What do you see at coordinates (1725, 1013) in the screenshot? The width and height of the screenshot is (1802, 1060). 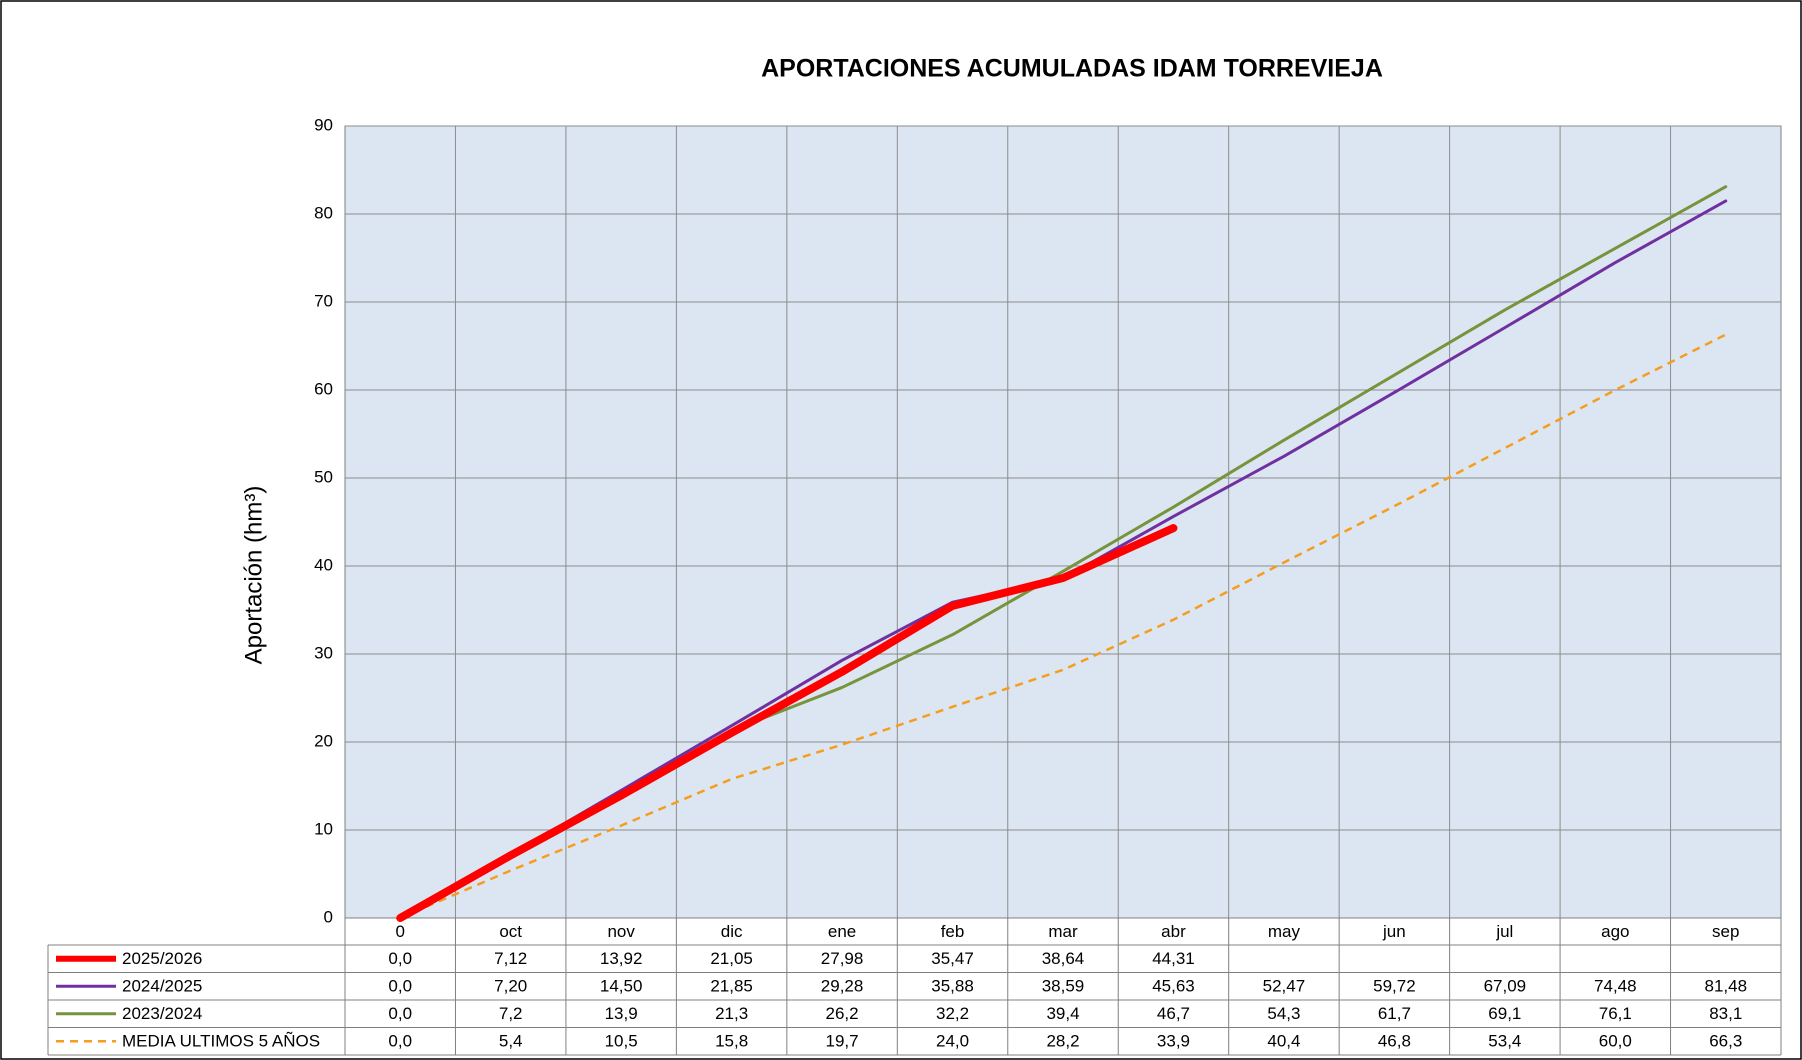 I see `table-value: 83,1` at bounding box center [1725, 1013].